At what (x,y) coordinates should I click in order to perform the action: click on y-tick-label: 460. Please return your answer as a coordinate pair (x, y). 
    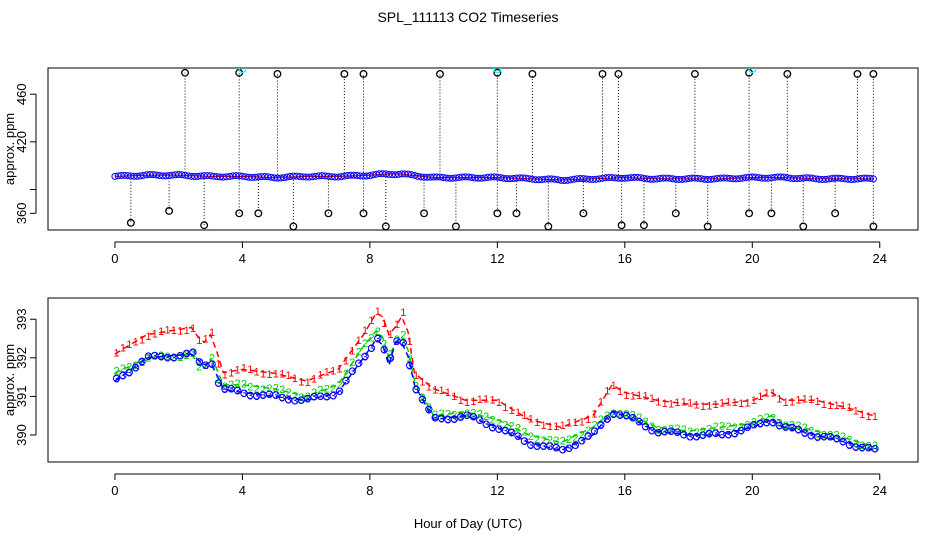
    Looking at the image, I should click on (21, 94).